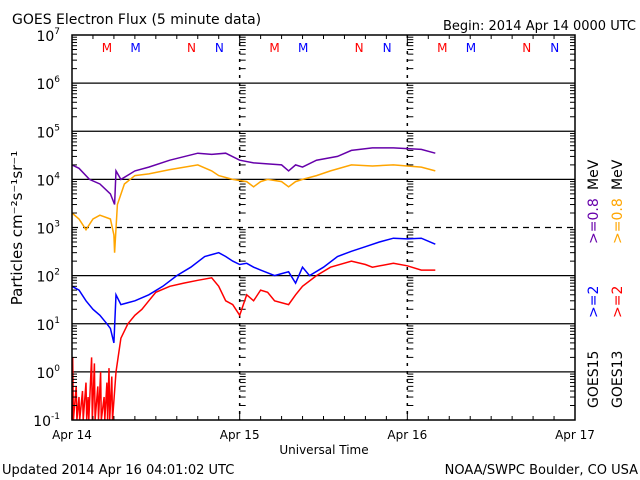 Image resolution: width=640 pixels, height=480 pixels. I want to click on series-line-goes15-2-mev, so click(253, 290).